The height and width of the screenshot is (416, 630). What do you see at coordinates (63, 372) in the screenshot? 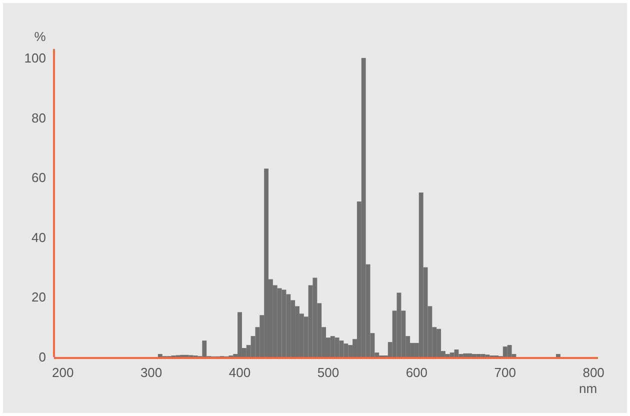
I see `x-tick-label: 200` at bounding box center [63, 372].